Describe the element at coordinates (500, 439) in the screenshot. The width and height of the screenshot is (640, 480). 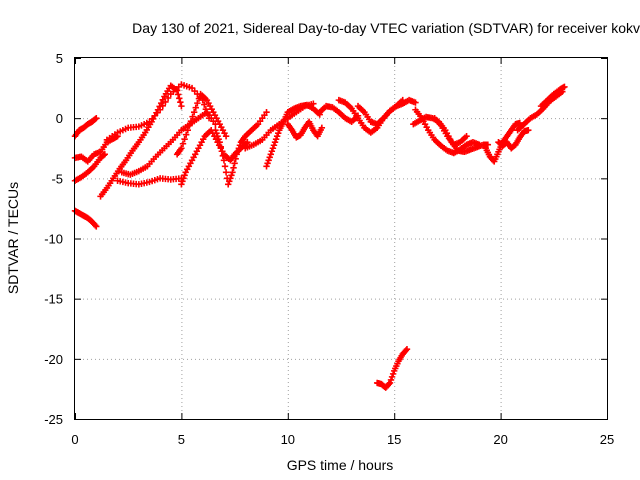
I see `x-tick-label: 20` at that location.